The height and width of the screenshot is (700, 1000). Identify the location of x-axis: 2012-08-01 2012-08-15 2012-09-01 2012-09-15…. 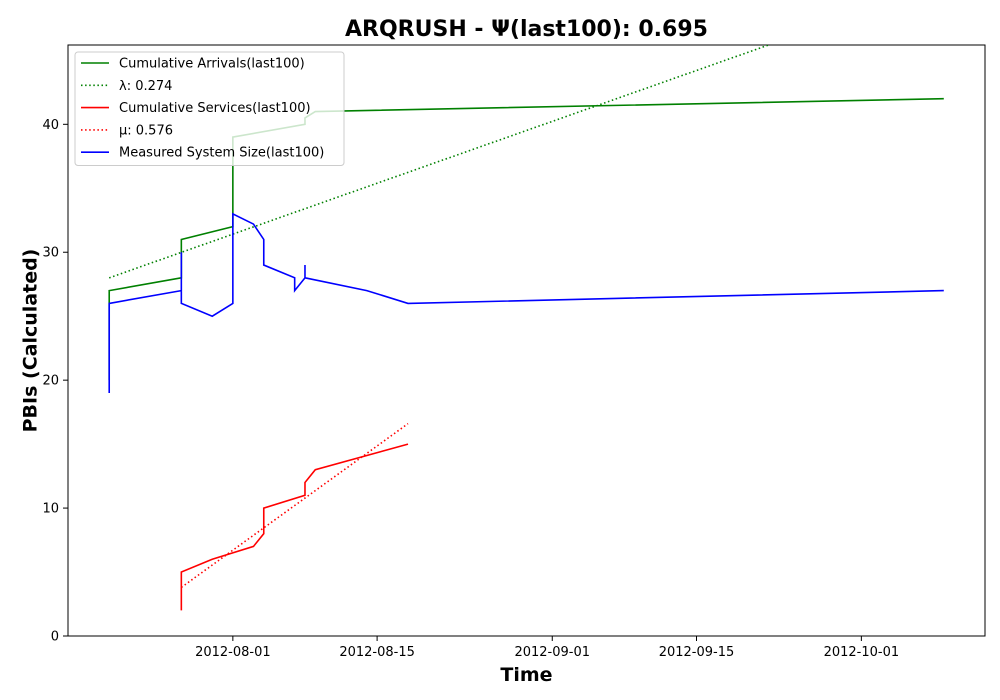
(547, 648).